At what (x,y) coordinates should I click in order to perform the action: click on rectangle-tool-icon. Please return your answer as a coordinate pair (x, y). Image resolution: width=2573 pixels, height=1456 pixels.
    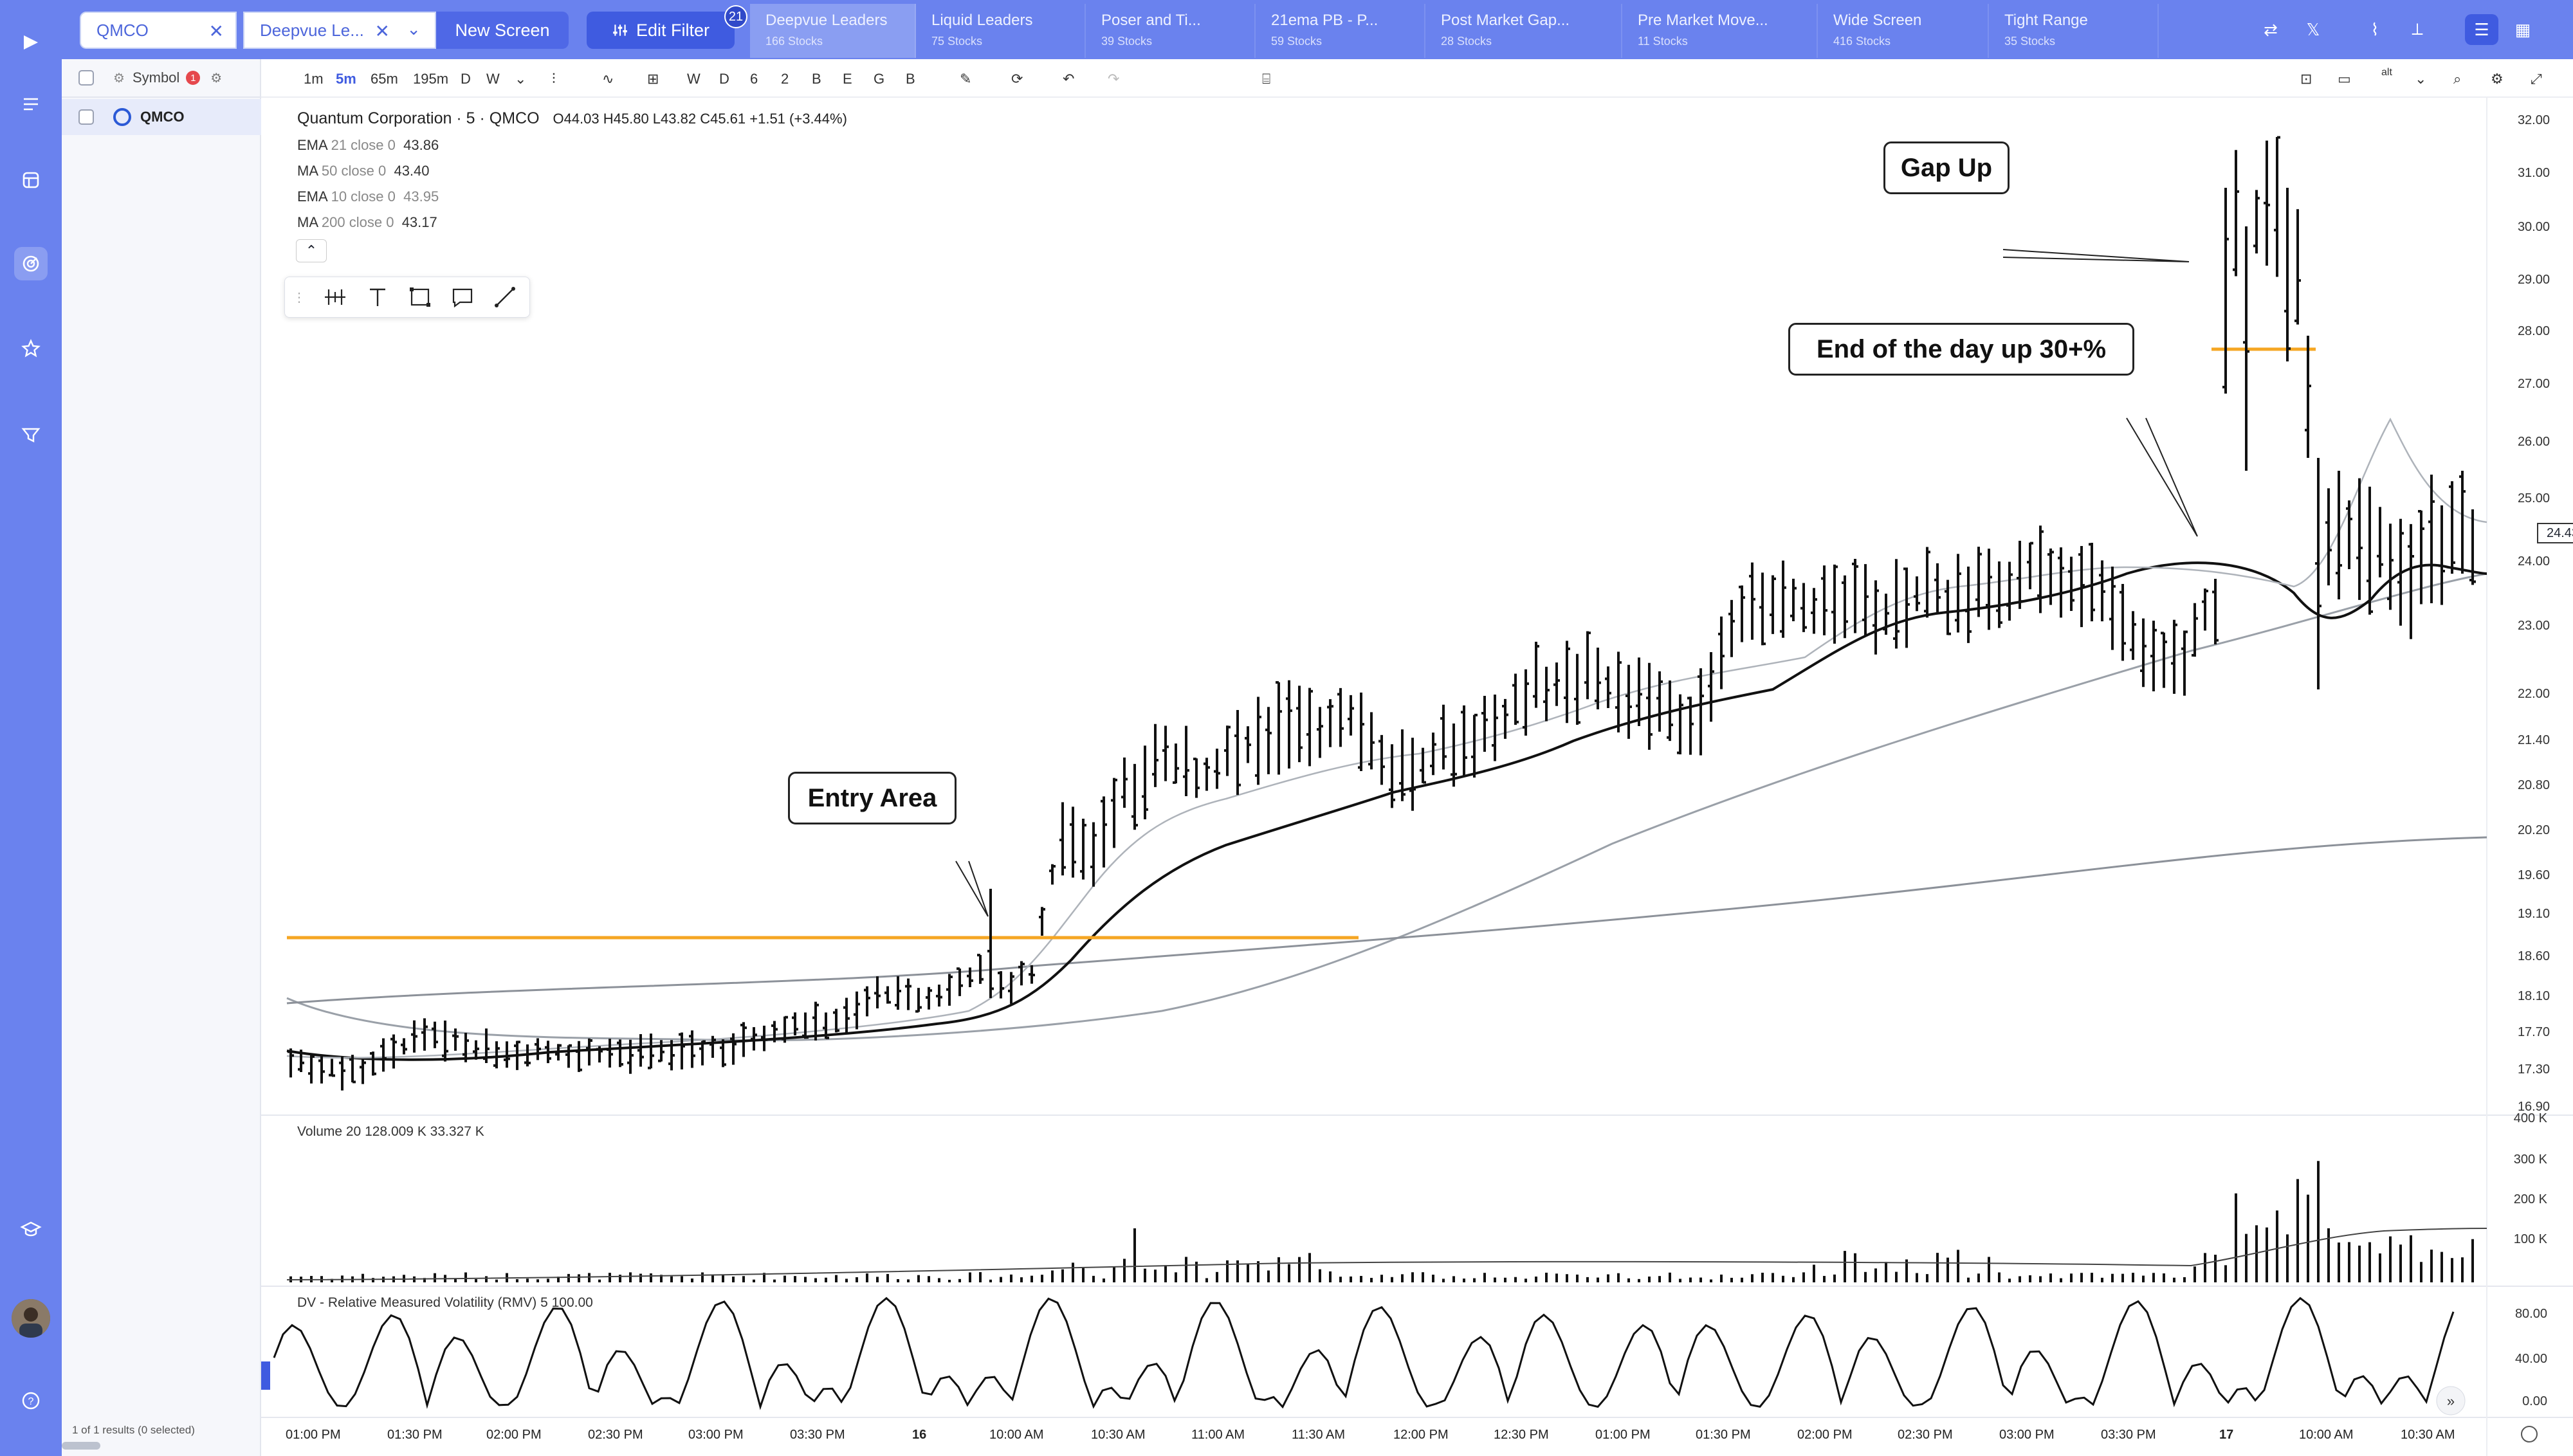
    Looking at the image, I should click on (420, 297).